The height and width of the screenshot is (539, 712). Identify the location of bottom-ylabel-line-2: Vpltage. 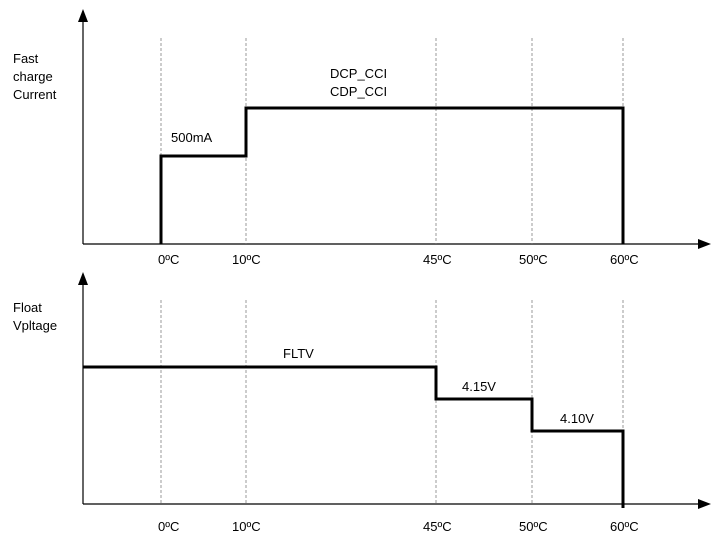
(35, 325).